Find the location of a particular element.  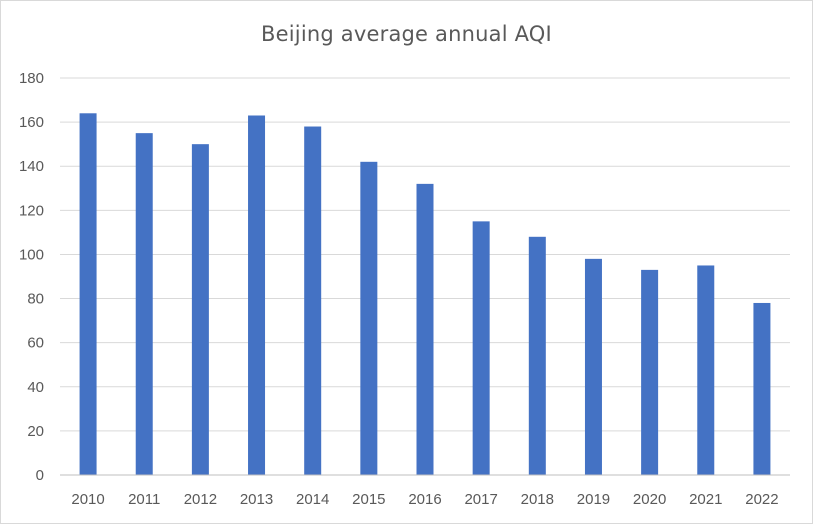

bar-2012 is located at coordinates (200, 309).